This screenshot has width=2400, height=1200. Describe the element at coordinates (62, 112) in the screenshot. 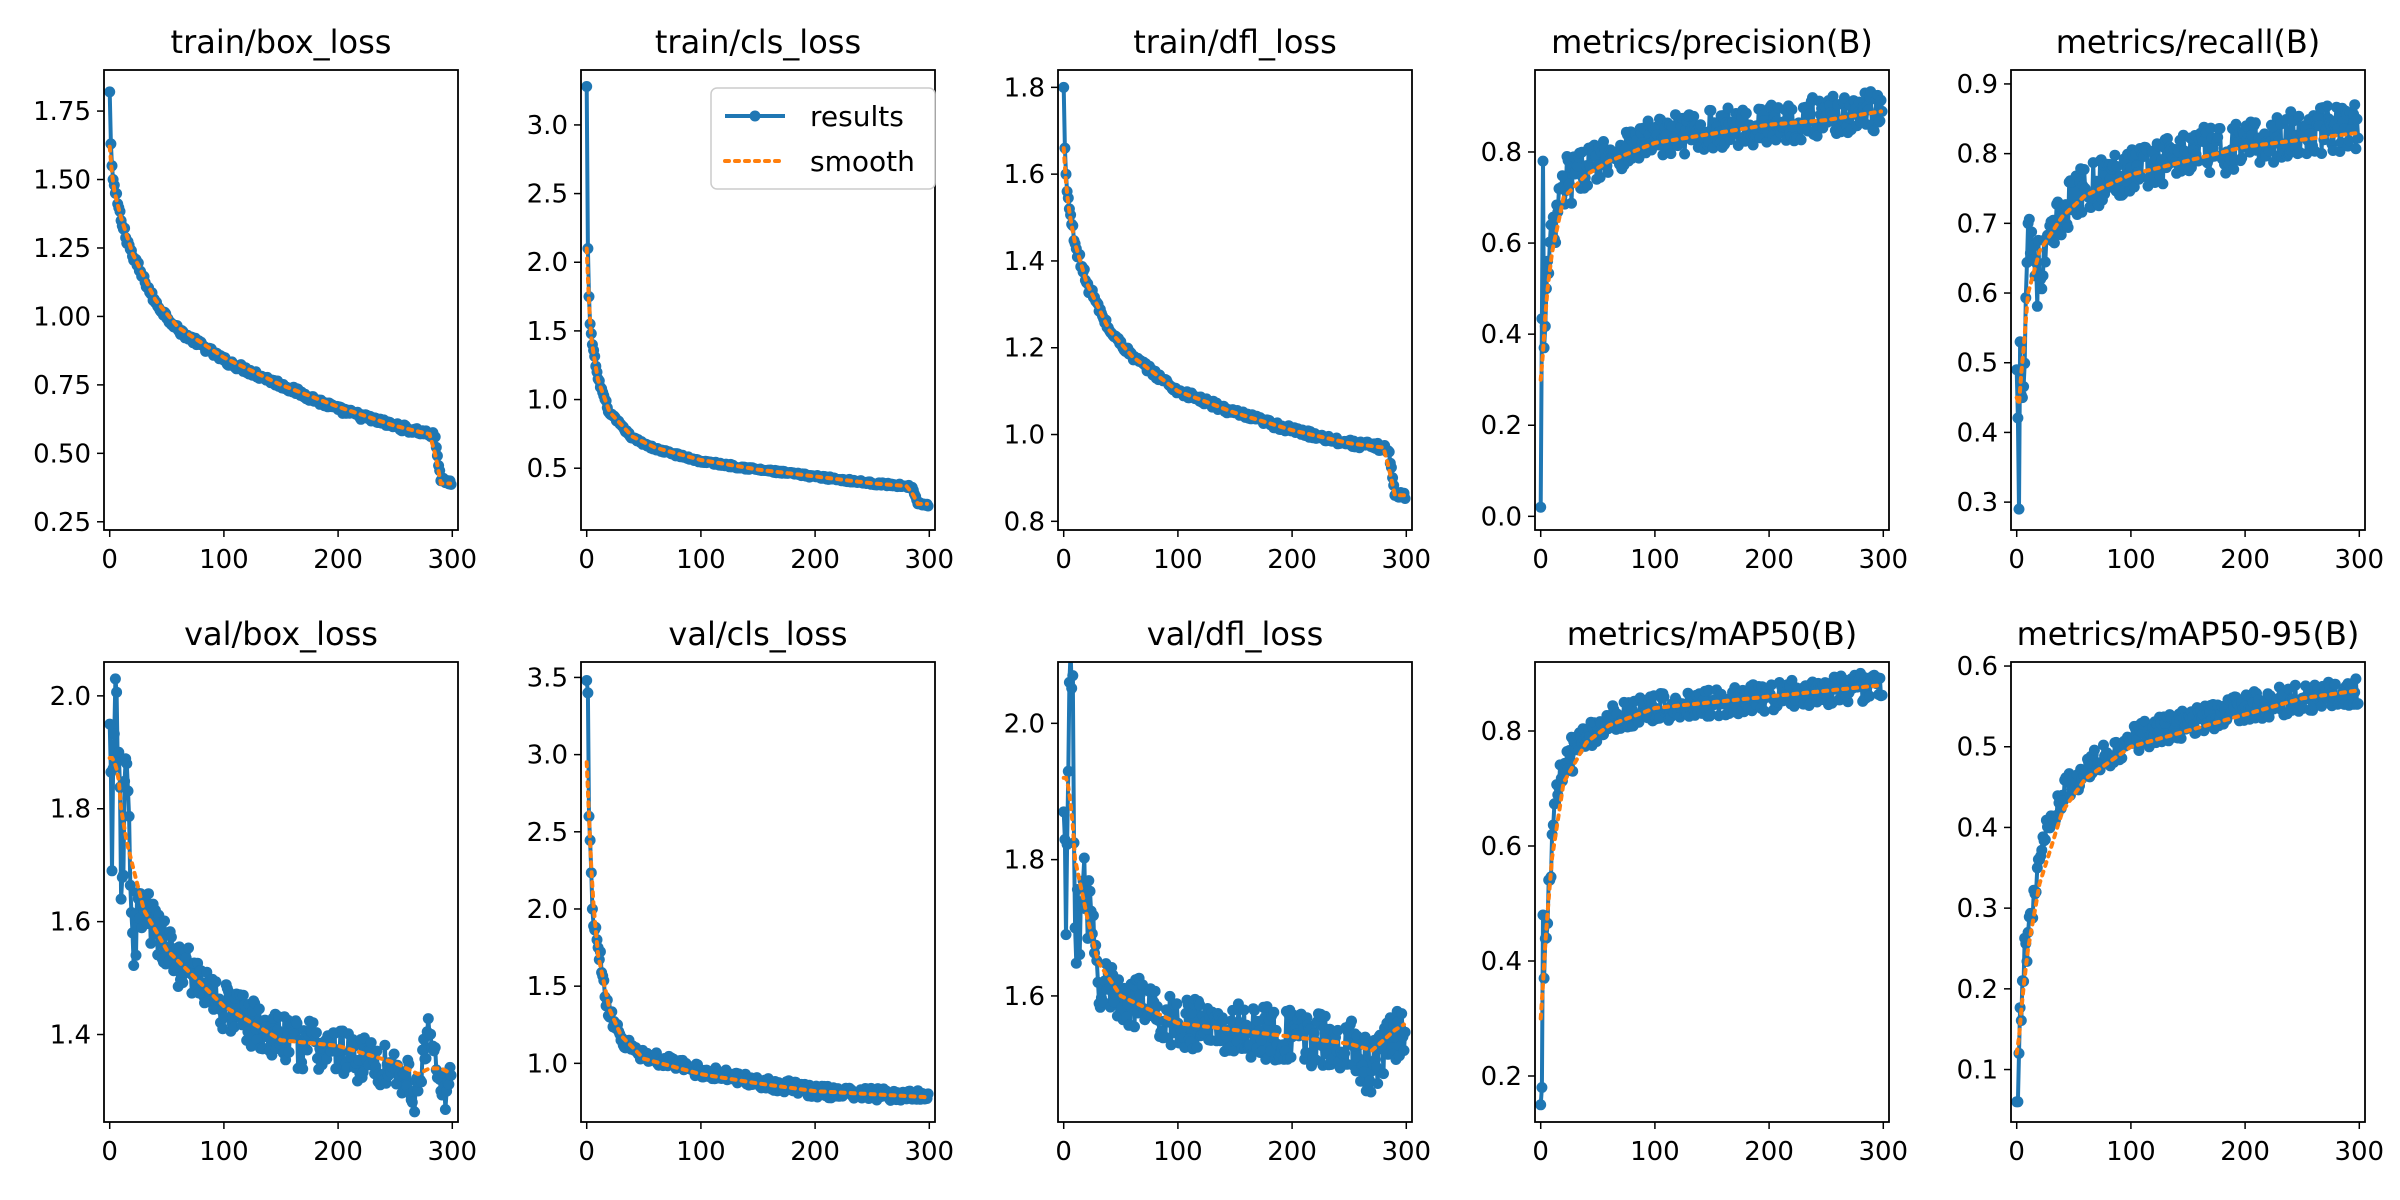

I see `y-tick-label: 1.75` at that location.